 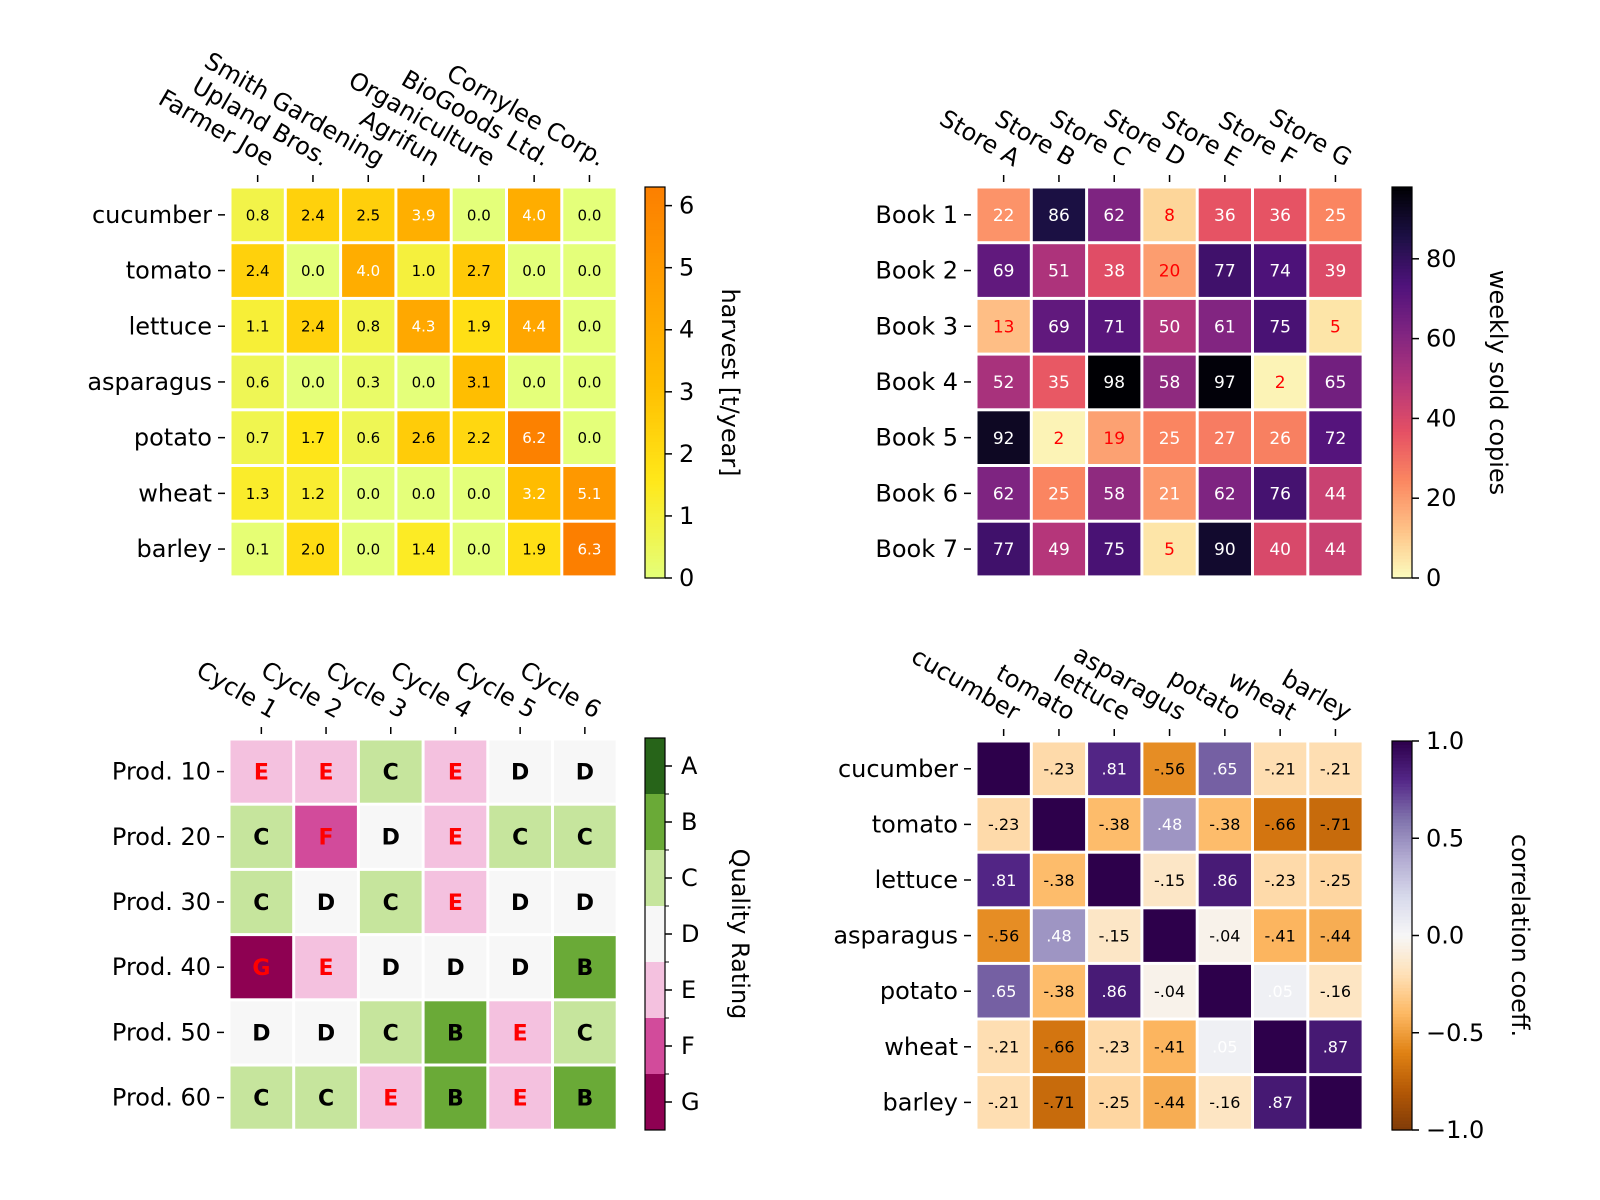 What do you see at coordinates (1114, 272) in the screenshot?
I see `cell-label: 38` at bounding box center [1114, 272].